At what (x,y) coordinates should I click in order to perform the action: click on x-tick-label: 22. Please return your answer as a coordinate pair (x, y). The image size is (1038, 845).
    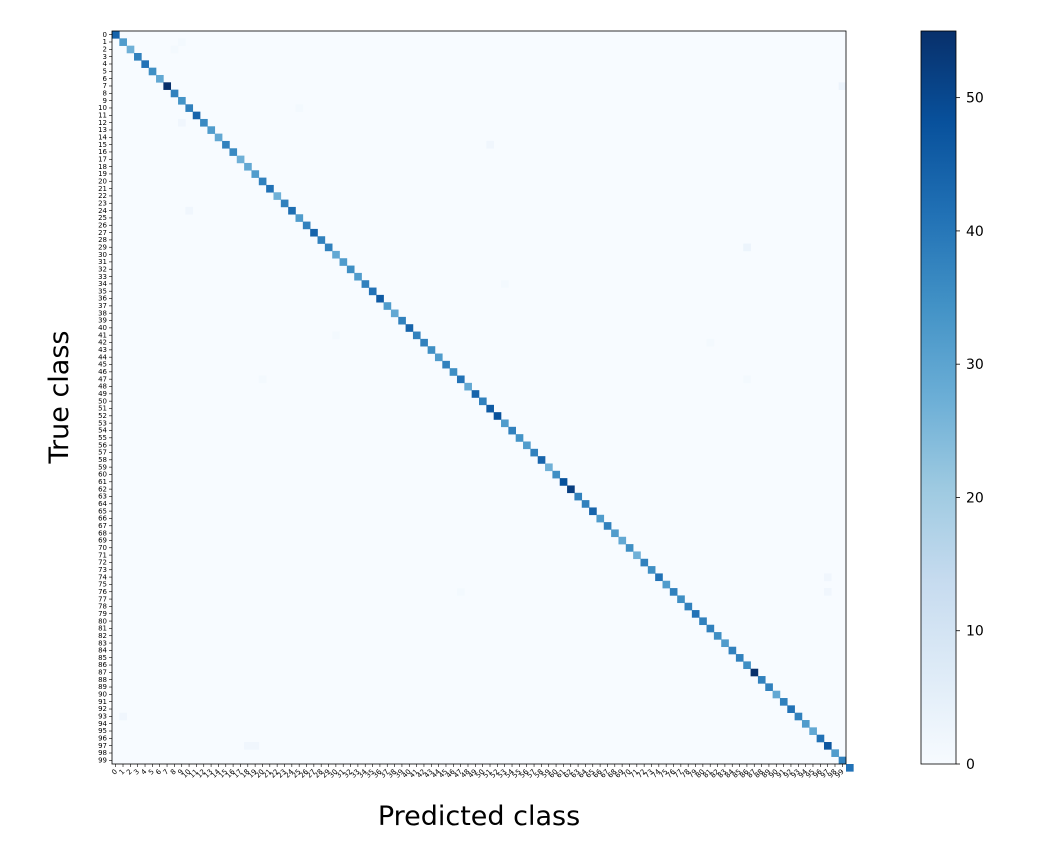
    Looking at the image, I should click on (275, 774).